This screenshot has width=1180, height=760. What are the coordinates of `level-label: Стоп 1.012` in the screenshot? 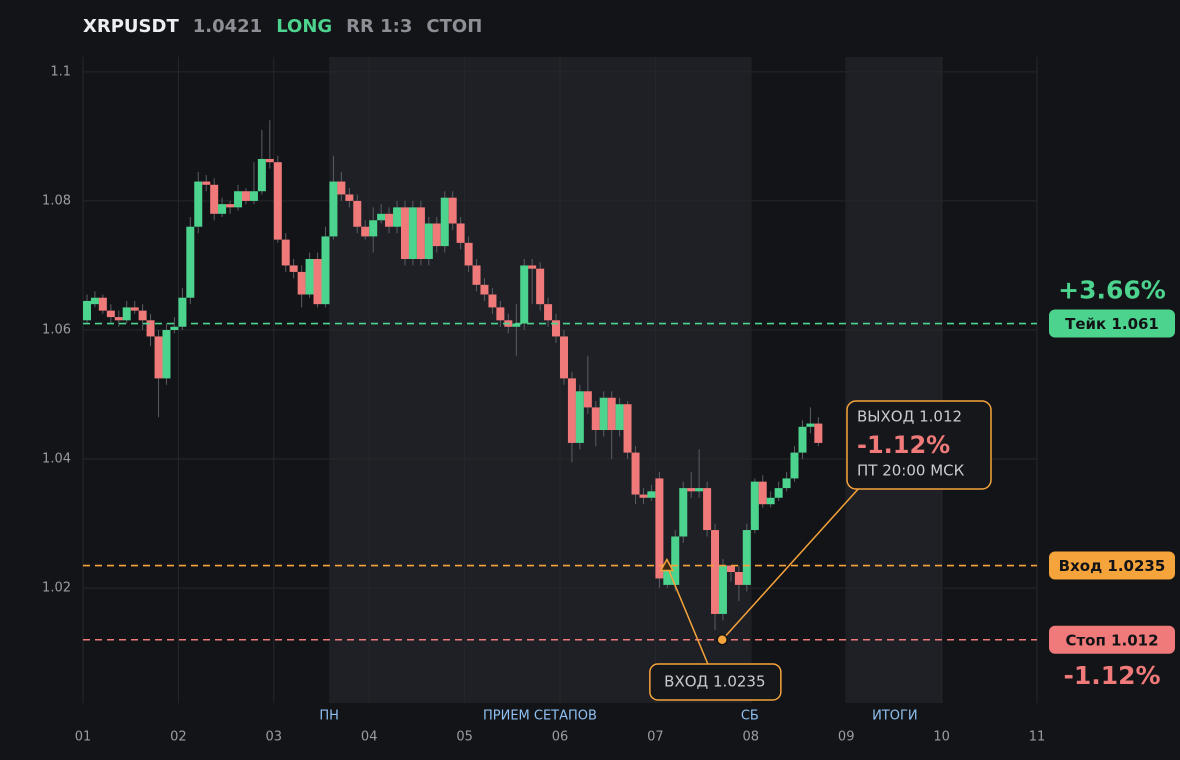 It's located at (1111, 640).